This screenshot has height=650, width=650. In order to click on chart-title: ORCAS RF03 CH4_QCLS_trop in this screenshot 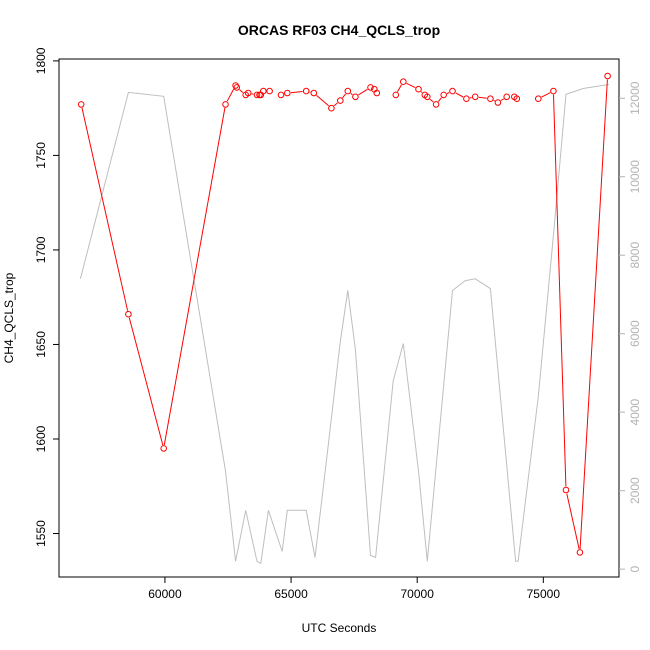, I will do `click(339, 30)`.